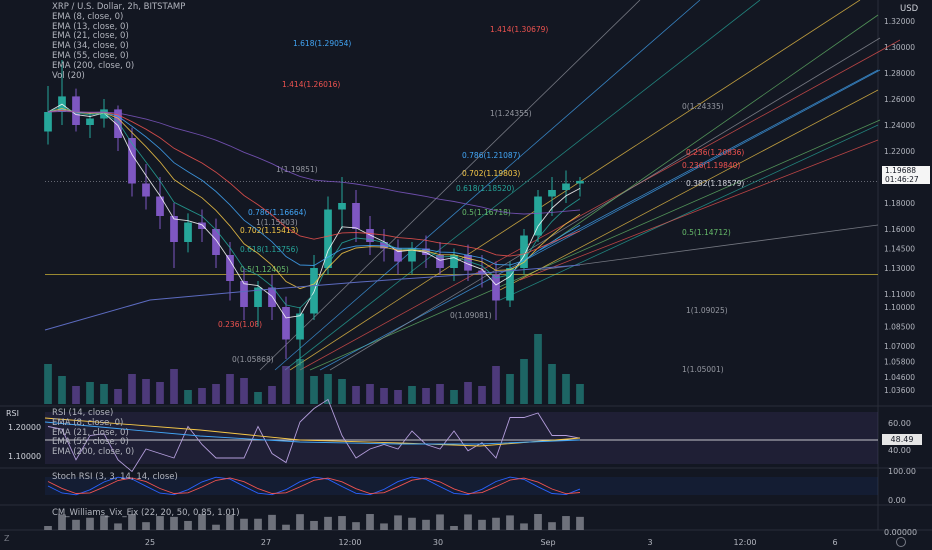 Image resolution: width=932 pixels, height=550 pixels. What do you see at coordinates (899, 151) in the screenshot?
I see `y-tick-label: 1.22000` at bounding box center [899, 151].